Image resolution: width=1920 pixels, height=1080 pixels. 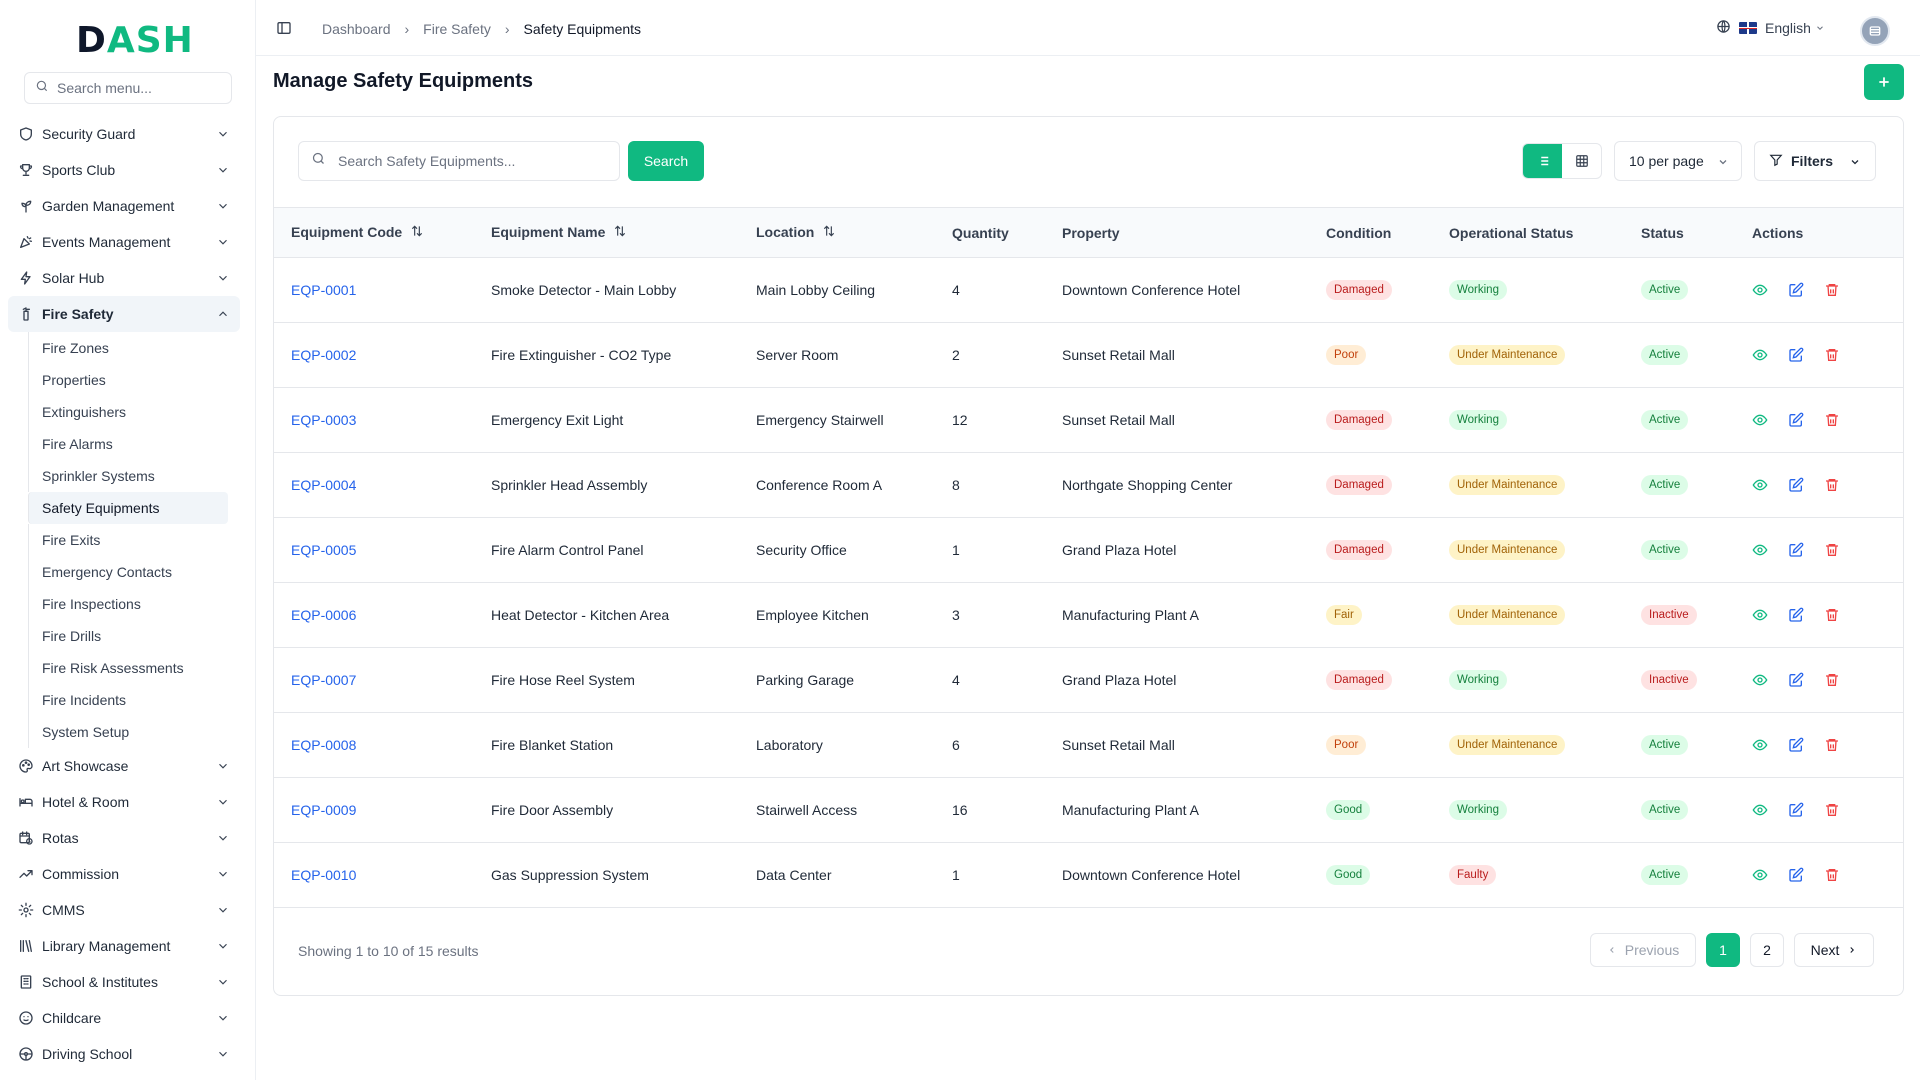 What do you see at coordinates (124, 838) in the screenshot?
I see `sidebar-item-rotas: Rotas` at bounding box center [124, 838].